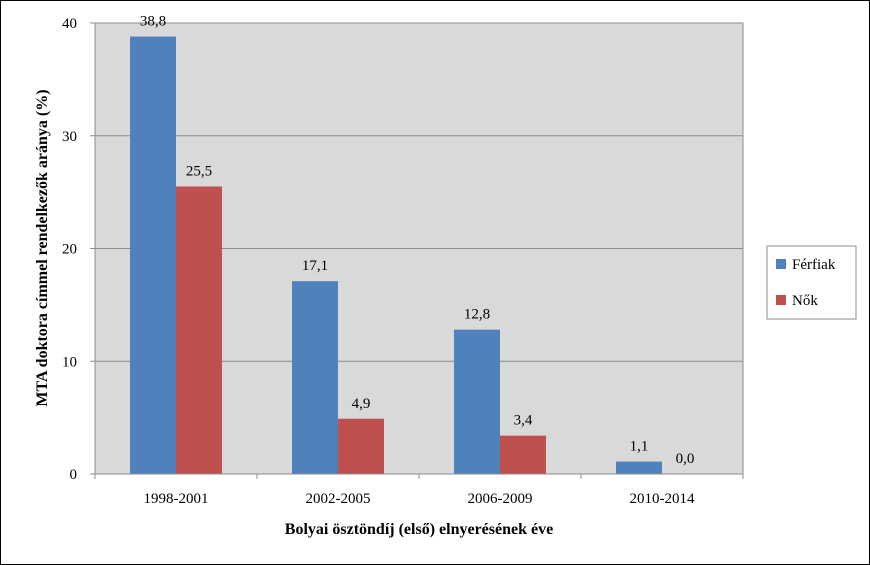 The image size is (870, 565). I want to click on legend: Férfiak Nők, so click(811, 282).